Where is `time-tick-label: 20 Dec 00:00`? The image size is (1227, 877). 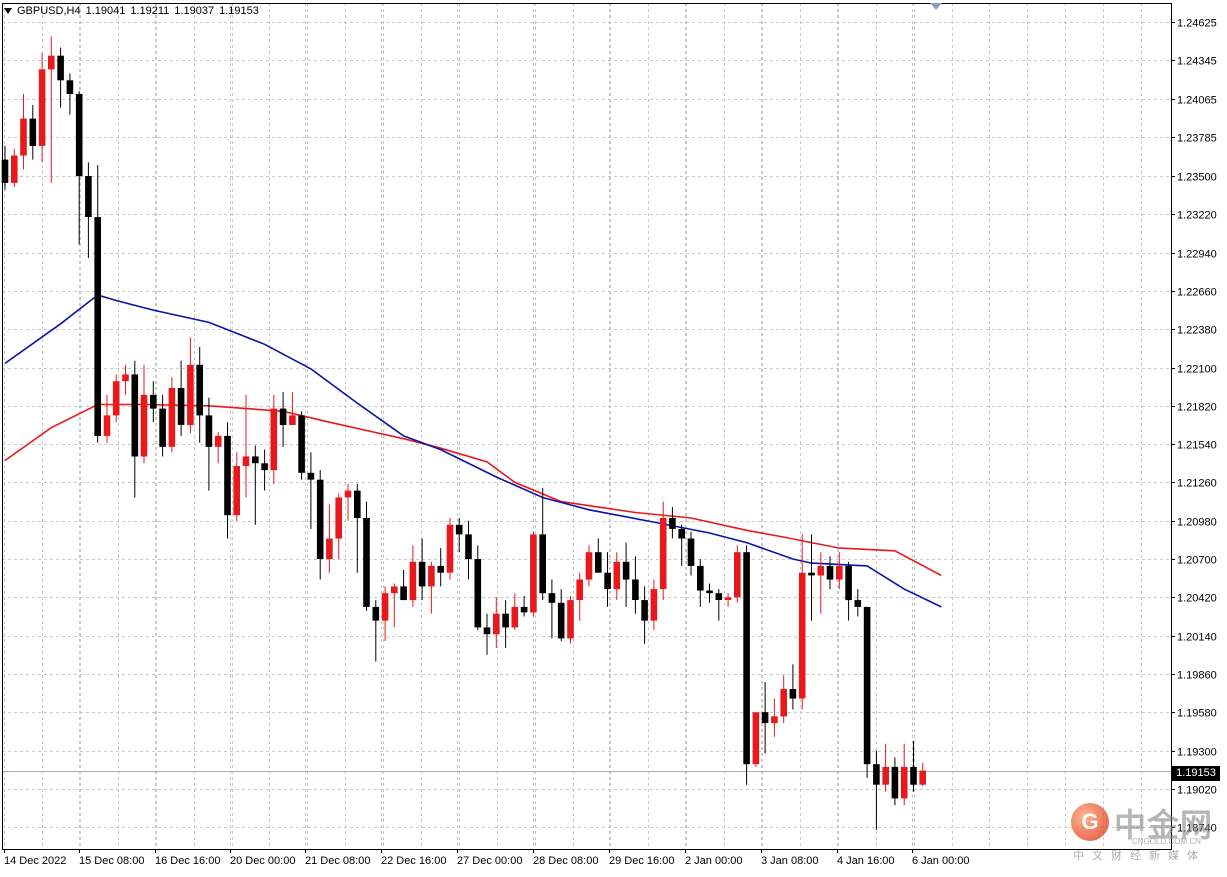
time-tick-label: 20 Dec 00:00 is located at coordinates (262, 861).